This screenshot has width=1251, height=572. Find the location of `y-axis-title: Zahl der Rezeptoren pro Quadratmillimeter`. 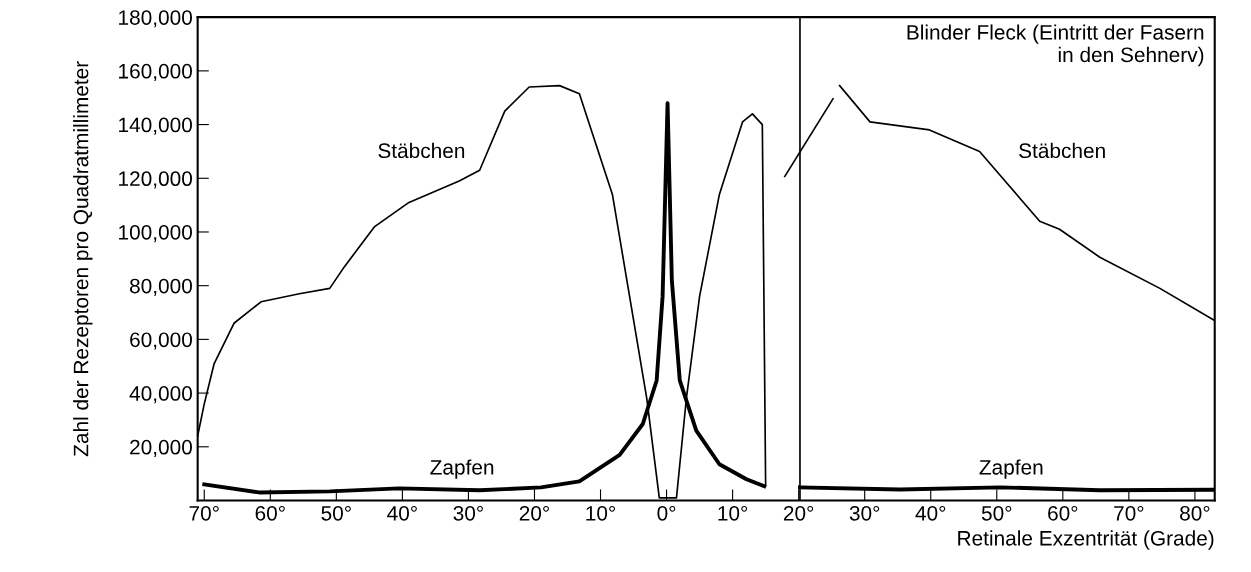

y-axis-title: Zahl der Rezeptoren pro Quadratmillimeter is located at coordinates (83, 259).